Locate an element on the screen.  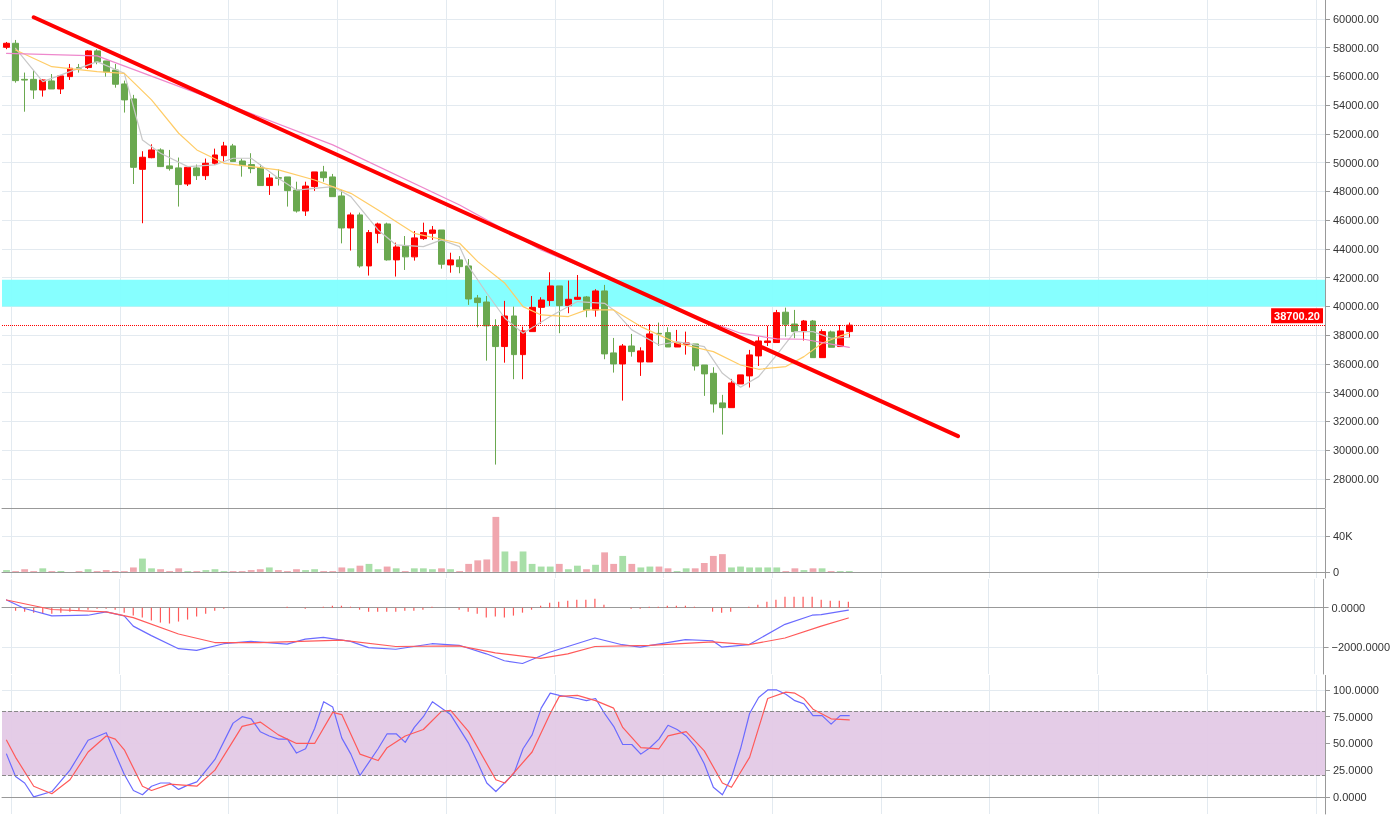
y-tick-label: 60000.00 is located at coordinates (1356, 18).